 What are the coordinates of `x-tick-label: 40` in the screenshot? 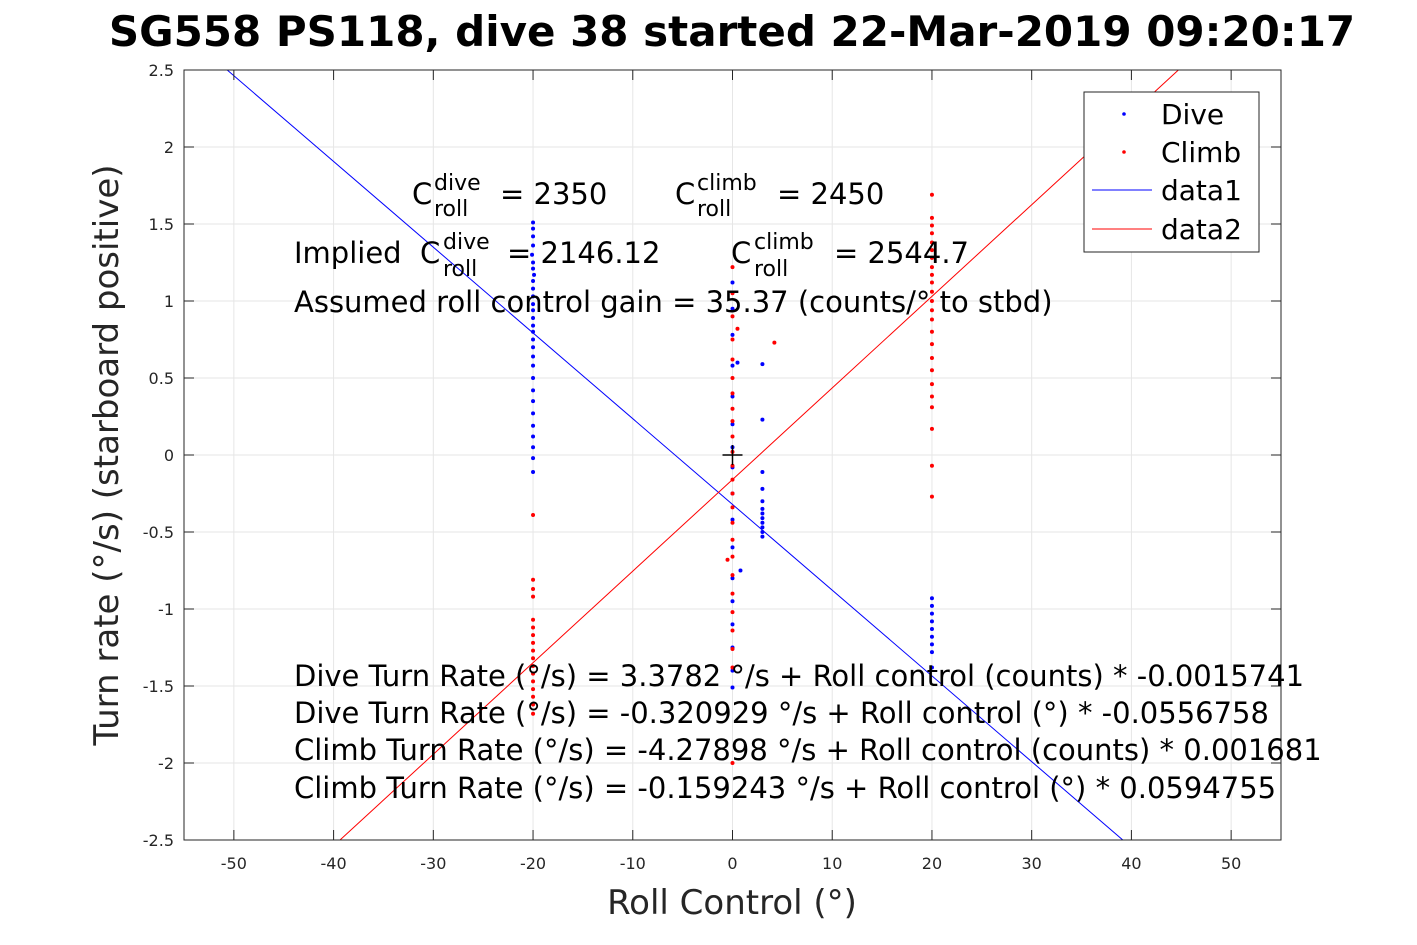 It's located at (1131, 863).